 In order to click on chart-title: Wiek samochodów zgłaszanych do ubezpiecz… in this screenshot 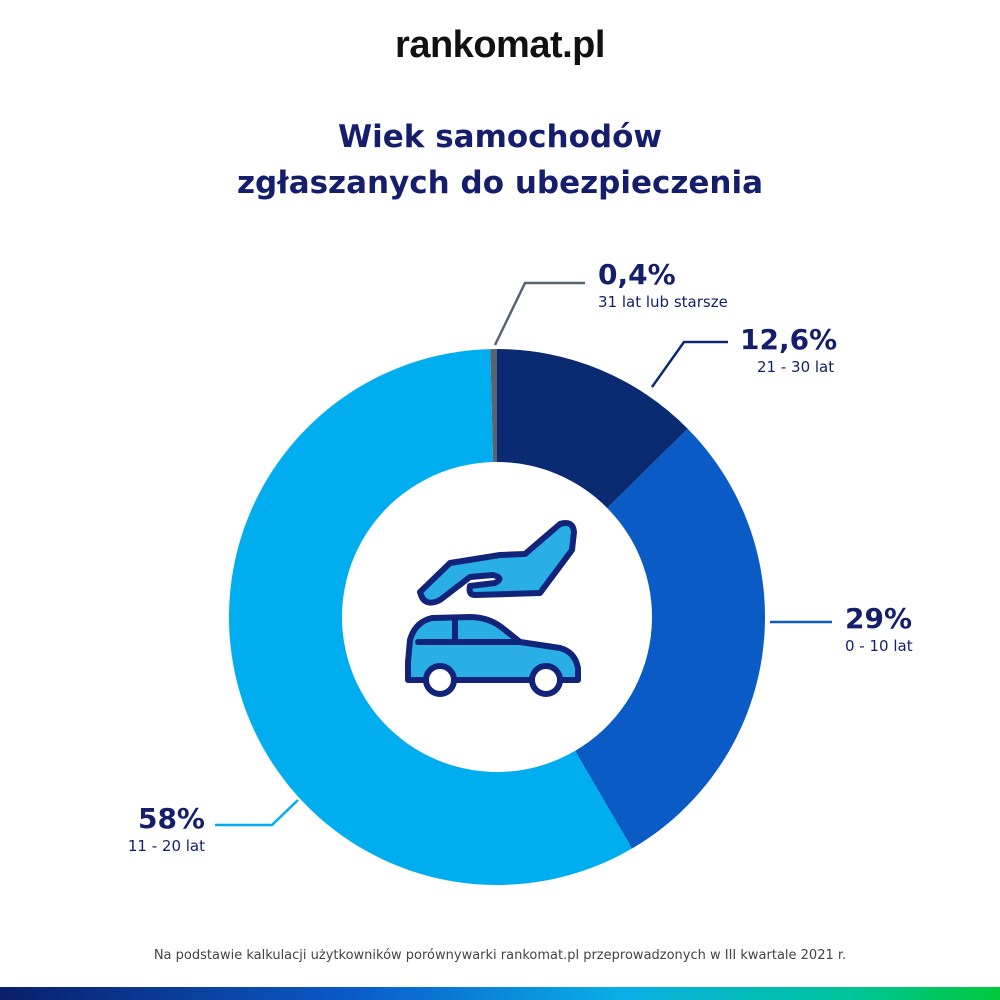, I will do `click(500, 160)`.